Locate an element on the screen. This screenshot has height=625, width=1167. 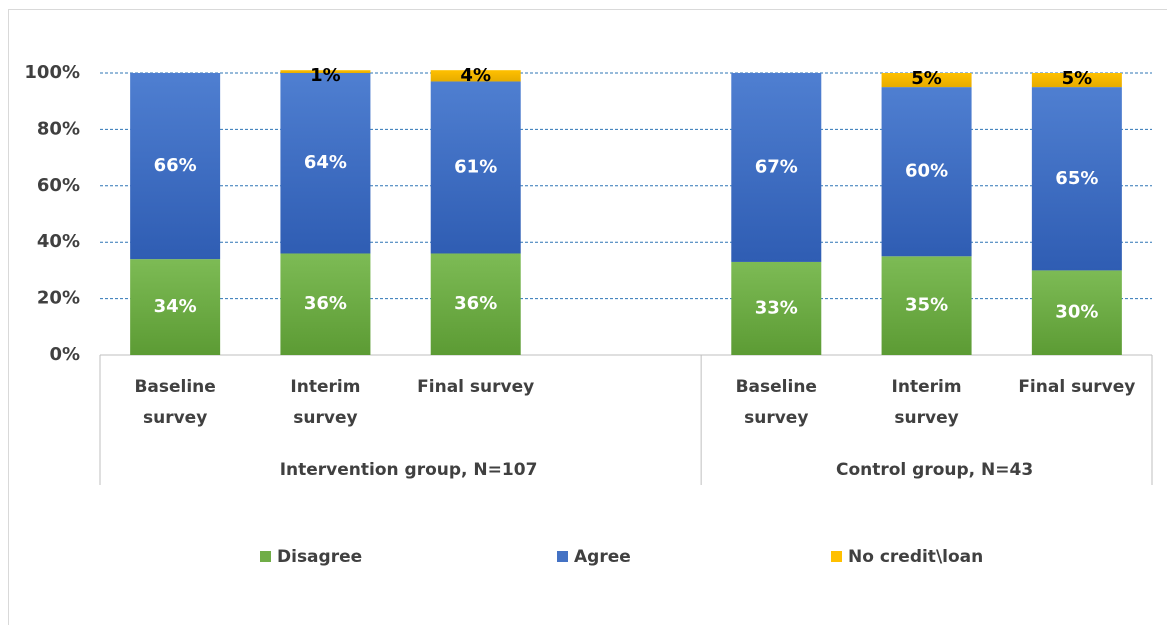
y-tick-label: 40% is located at coordinates (58, 241).